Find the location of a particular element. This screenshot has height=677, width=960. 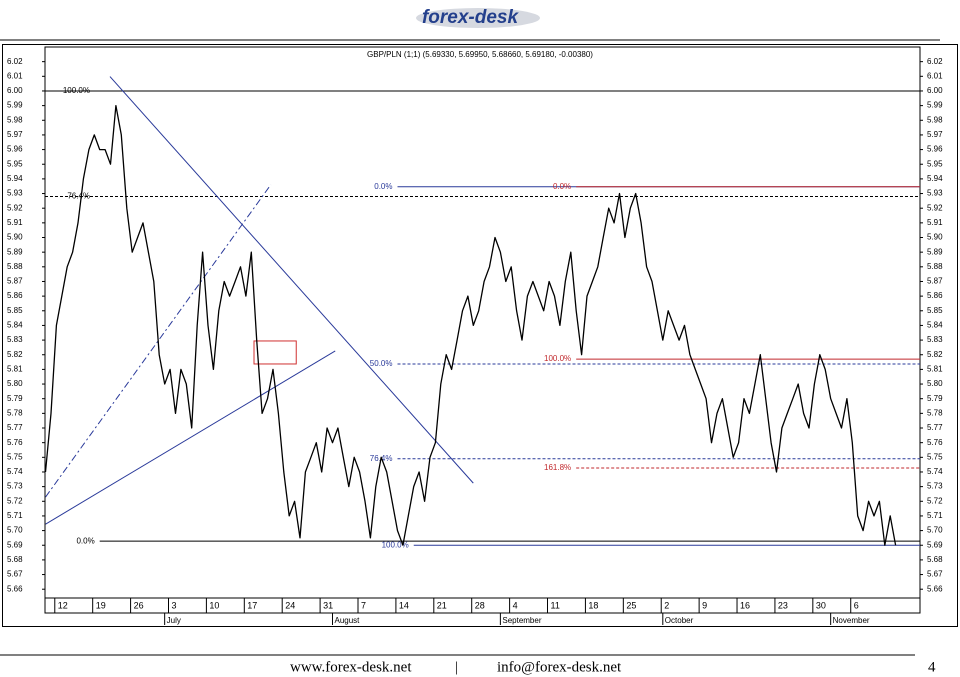

x-tick-label: 7 is located at coordinates (363, 605).